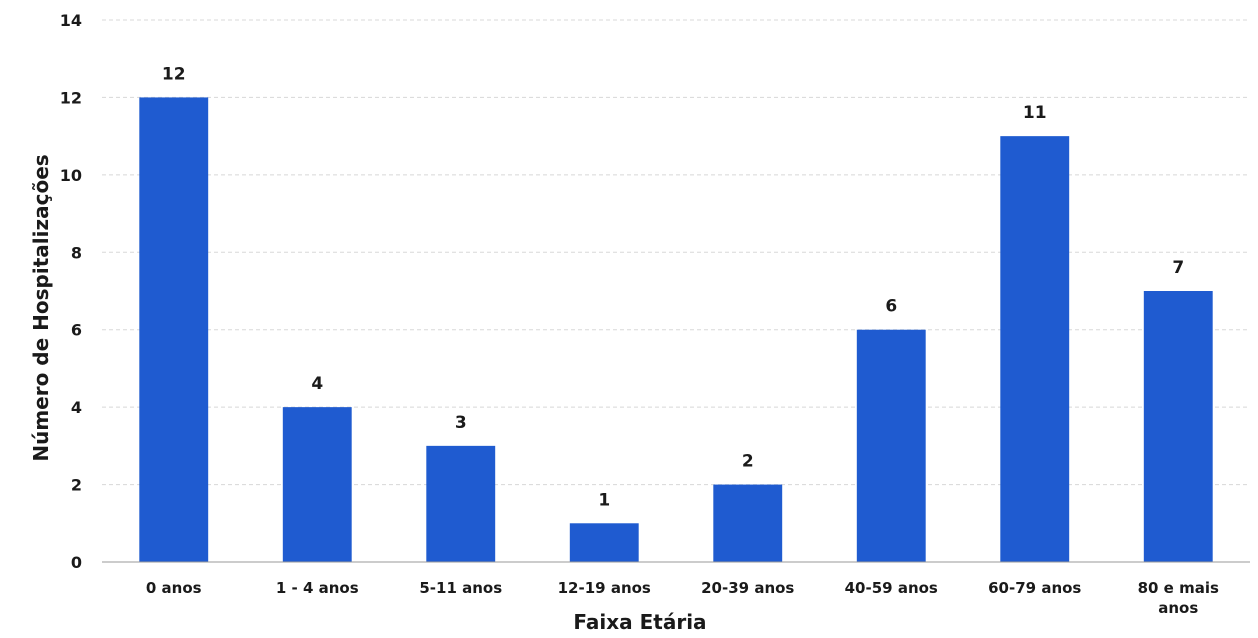 Image resolution: width=1258 pixels, height=638 pixels. I want to click on data-label: 11, so click(1035, 113).